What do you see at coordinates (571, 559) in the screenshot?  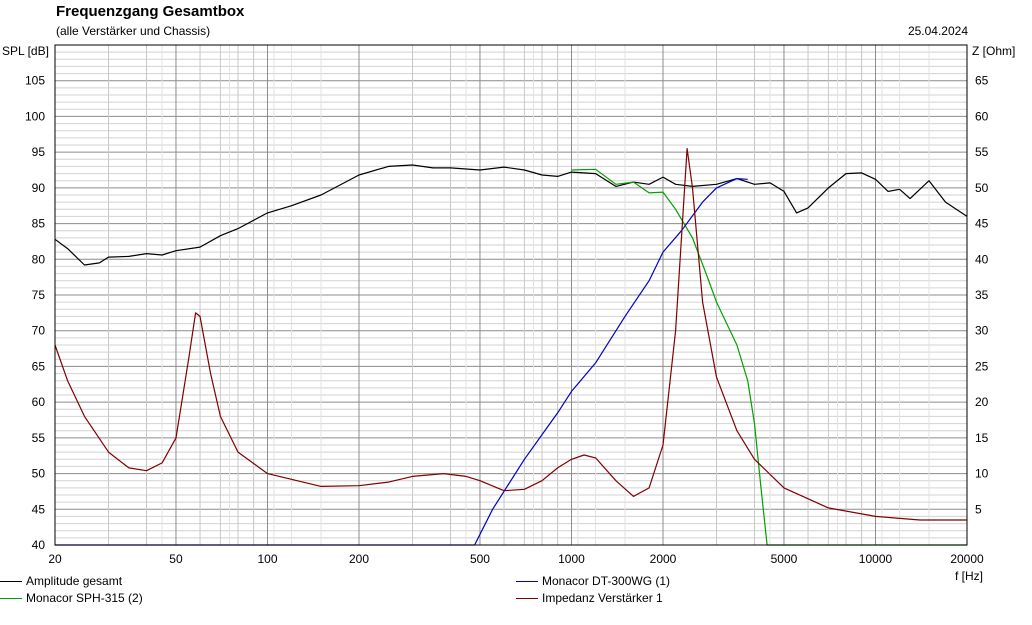 I see `x-tick-label: 1000` at bounding box center [571, 559].